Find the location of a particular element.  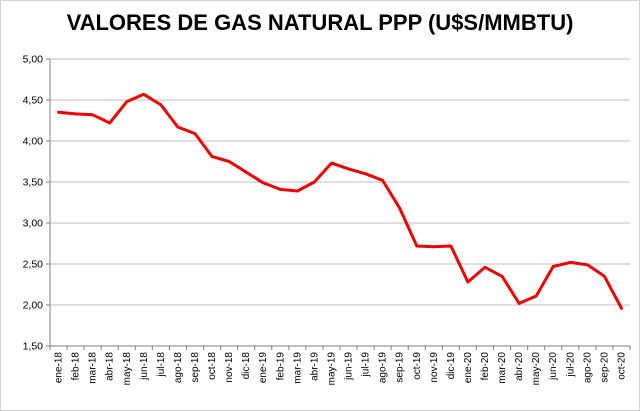

x-tick-label: abr-18 is located at coordinates (110, 366).